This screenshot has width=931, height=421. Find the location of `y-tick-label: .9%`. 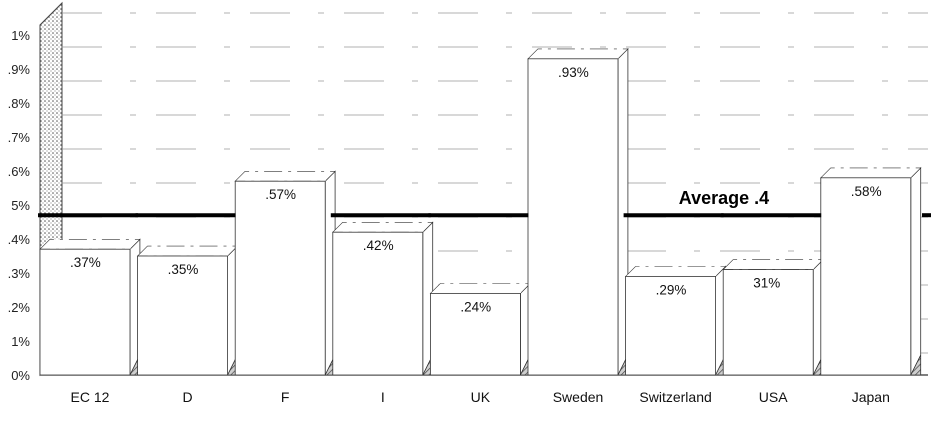

y-tick-label: .9% is located at coordinates (19, 69).